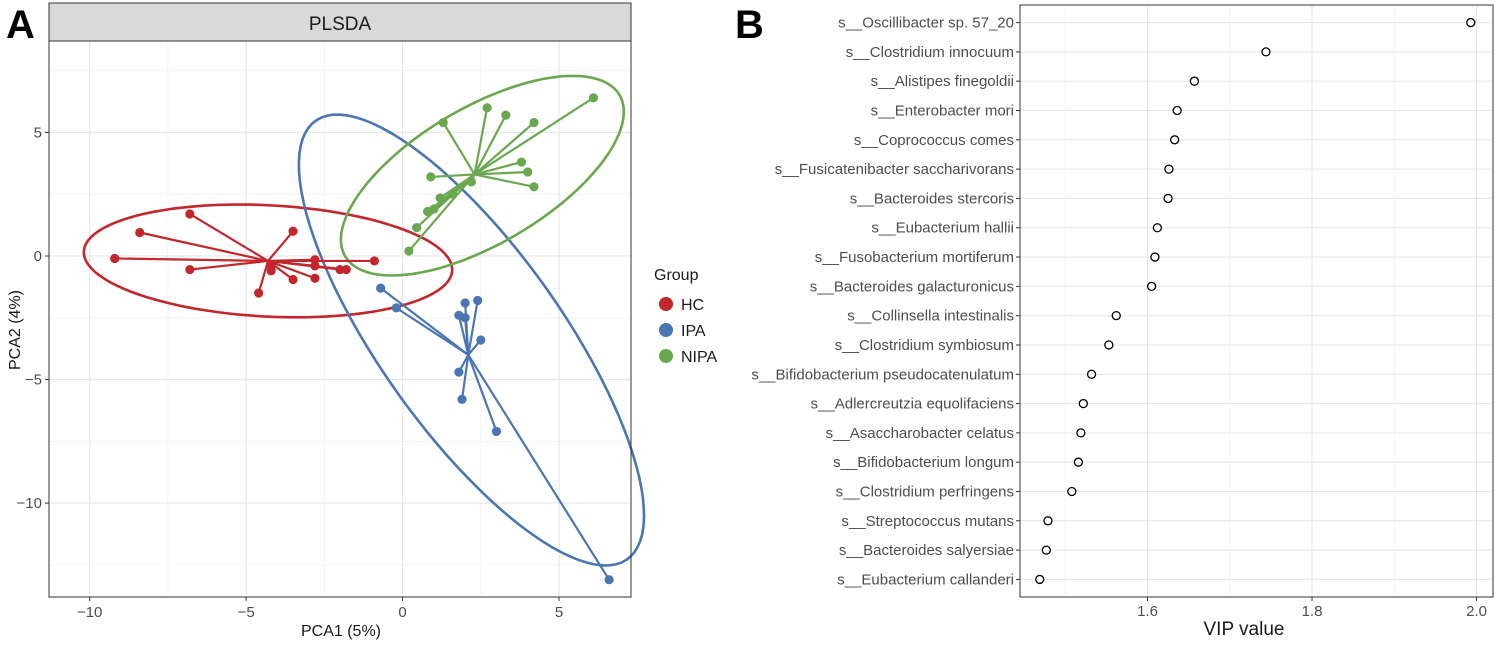 The height and width of the screenshot is (646, 1499). I want to click on category-label: s__Fusobacterium mortiferum, so click(914, 257).